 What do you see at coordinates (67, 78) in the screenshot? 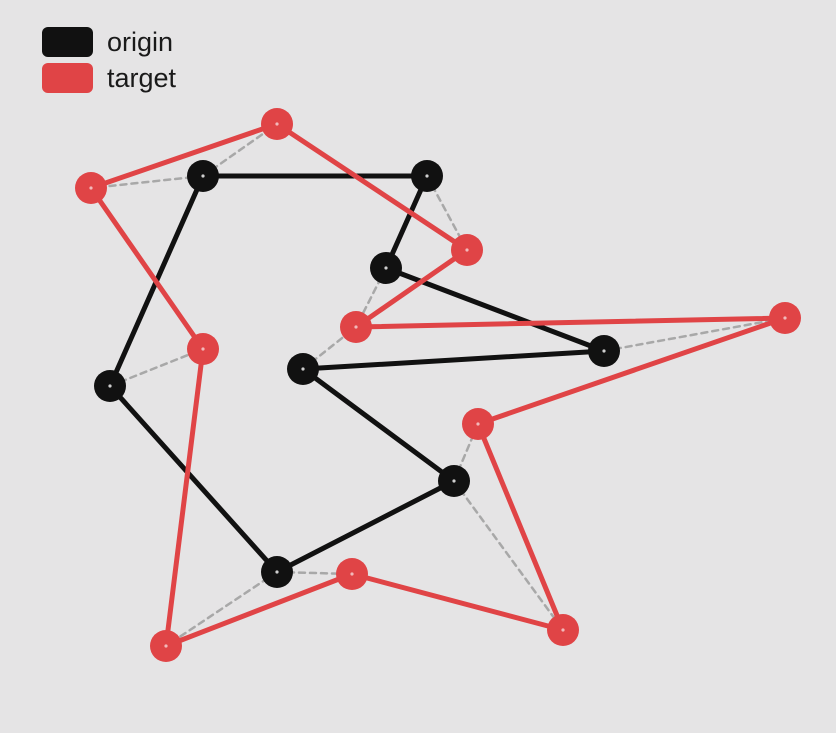
I see `target-swatch` at bounding box center [67, 78].